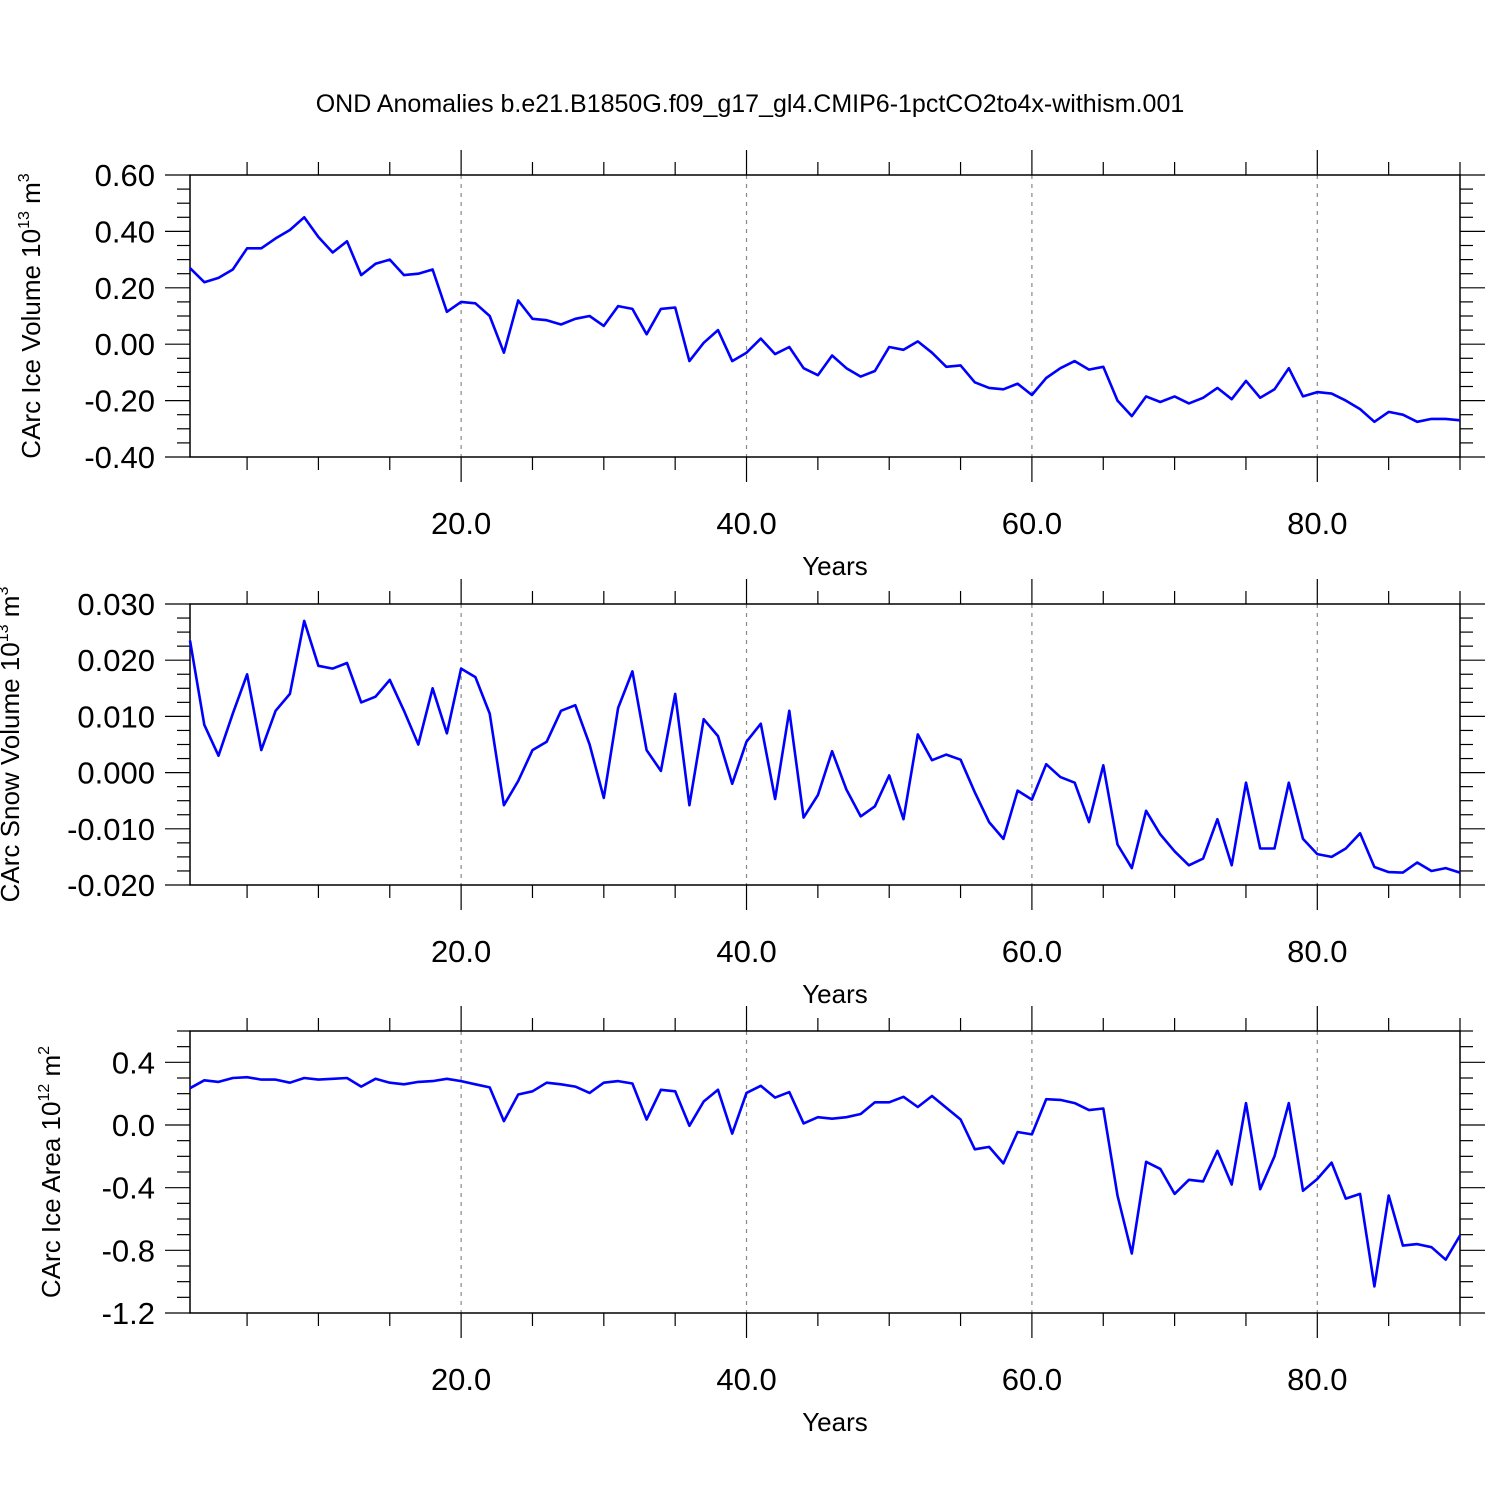 The height and width of the screenshot is (1500, 1500). What do you see at coordinates (125, 288) in the screenshot?
I see `y-tick-label: 0.20` at bounding box center [125, 288].